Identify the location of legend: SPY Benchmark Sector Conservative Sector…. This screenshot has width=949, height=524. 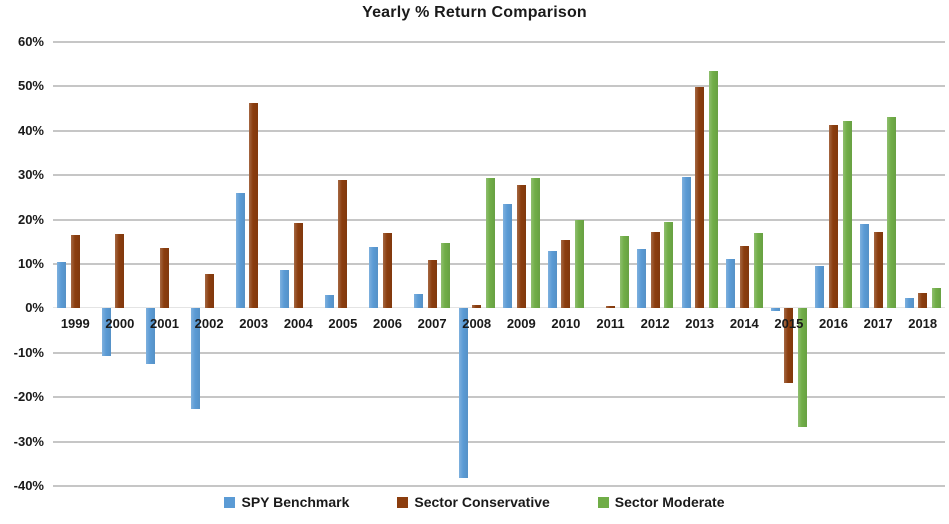
(474, 502).